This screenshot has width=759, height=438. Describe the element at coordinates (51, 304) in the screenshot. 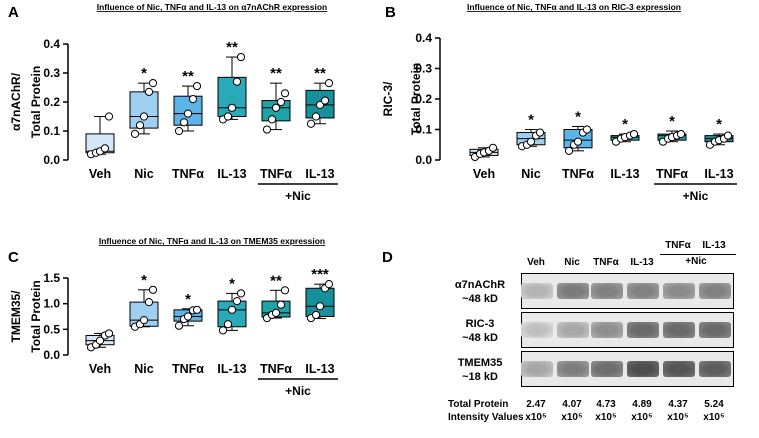

I see `y-tick-label: 1.0` at that location.